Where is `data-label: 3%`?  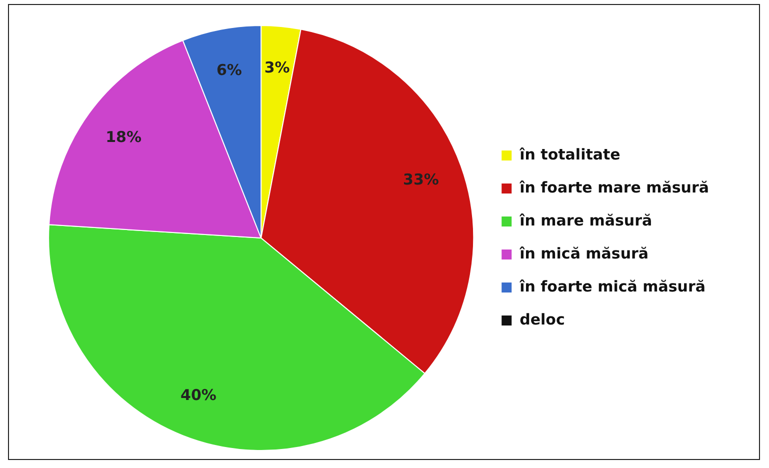 data-label: 3% is located at coordinates (277, 67).